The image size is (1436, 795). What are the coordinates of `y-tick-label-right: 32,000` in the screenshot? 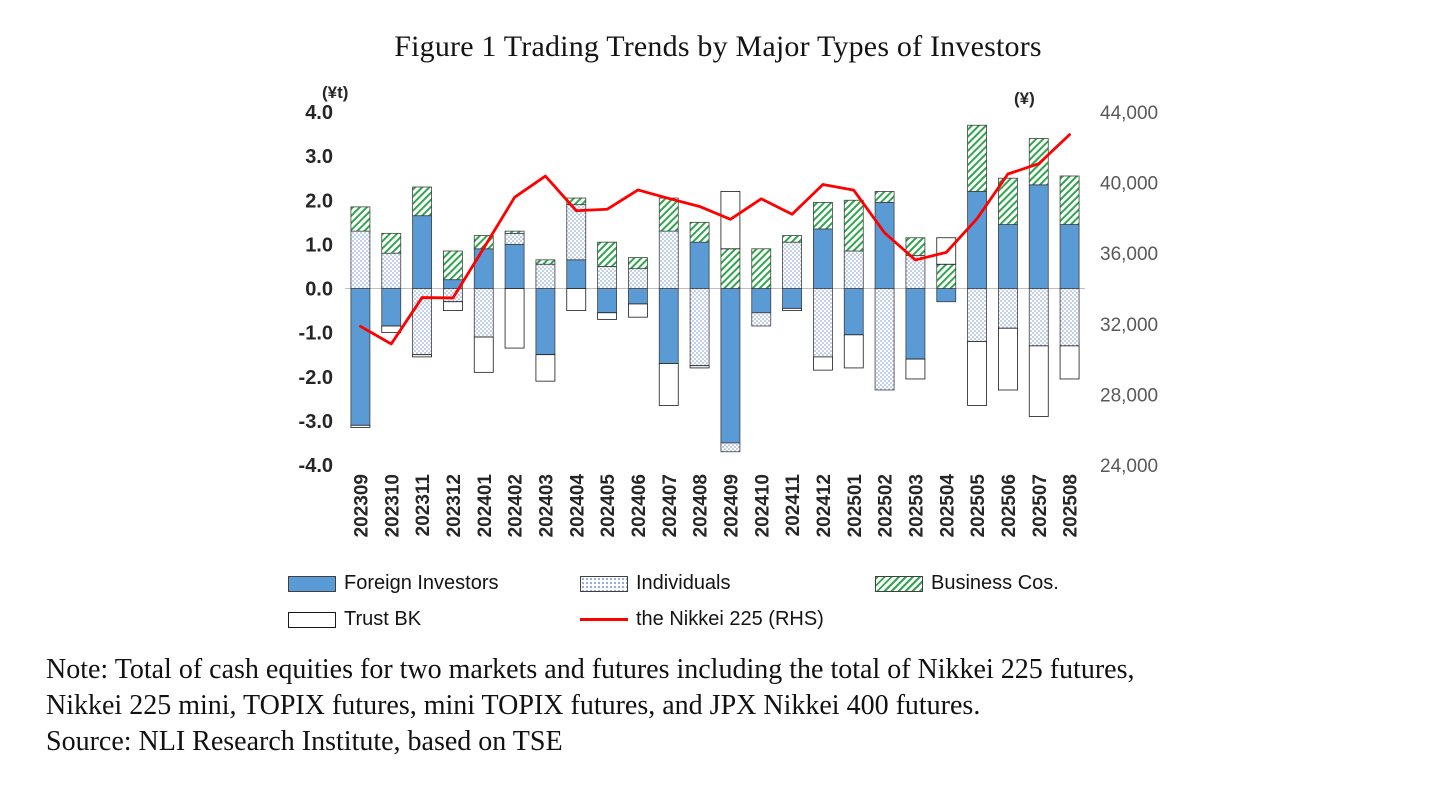 It's located at (1129, 325).